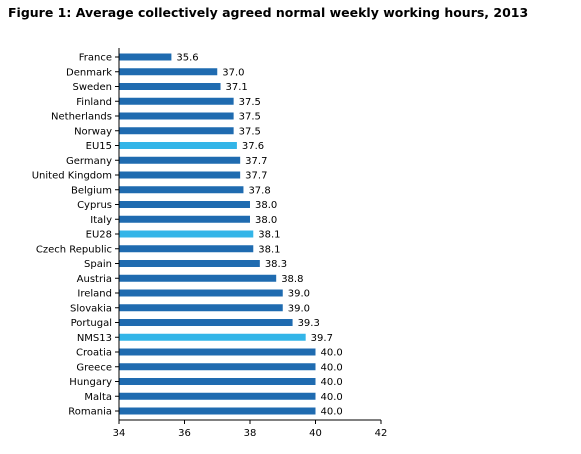 The image size is (581, 454). What do you see at coordinates (332, 397) in the screenshot?
I see `value-label-malta: 40.0` at bounding box center [332, 397].